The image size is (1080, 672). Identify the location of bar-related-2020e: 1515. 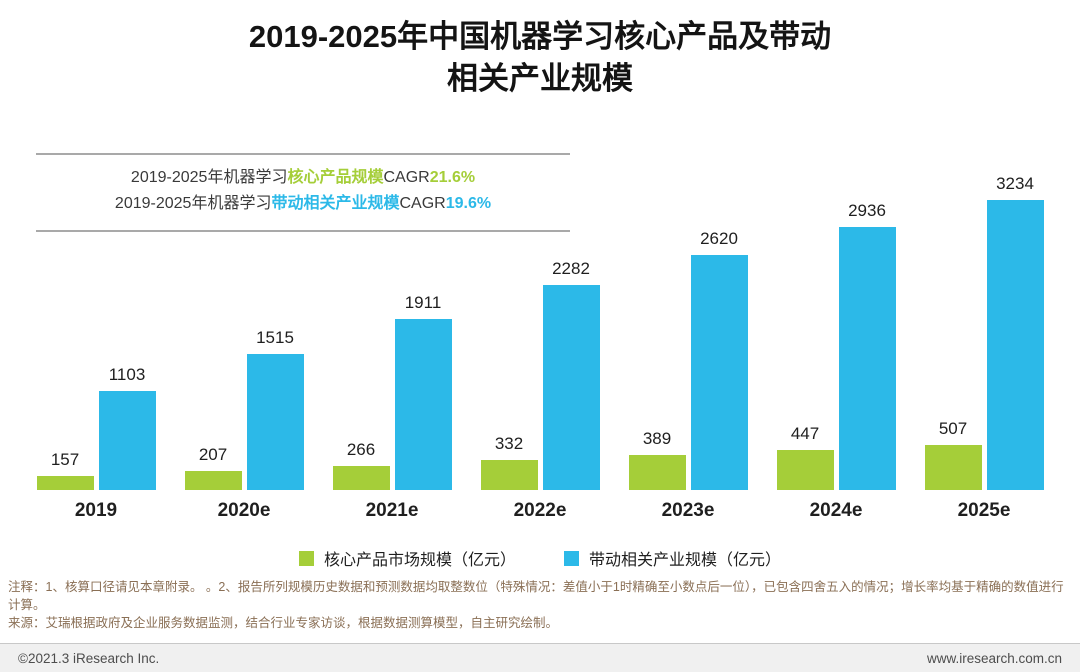
(275, 409).